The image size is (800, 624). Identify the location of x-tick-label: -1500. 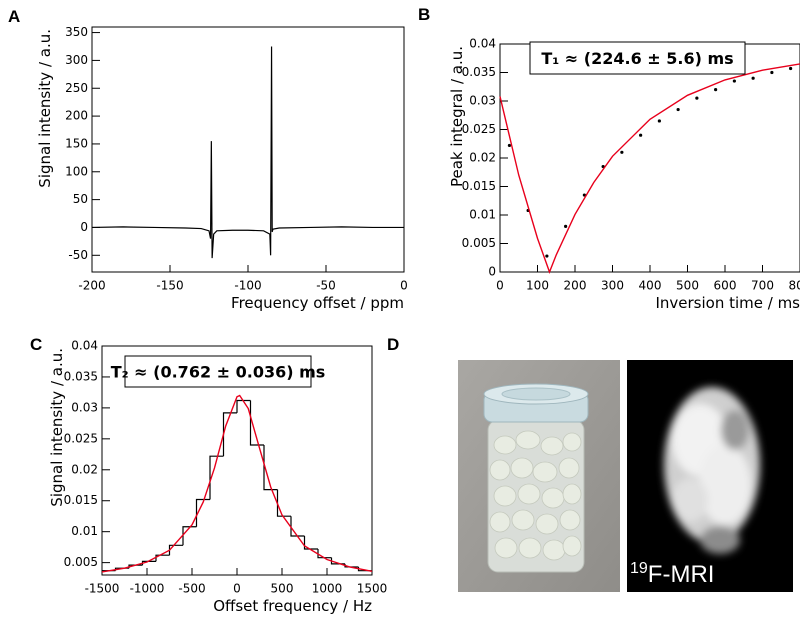
(102, 589).